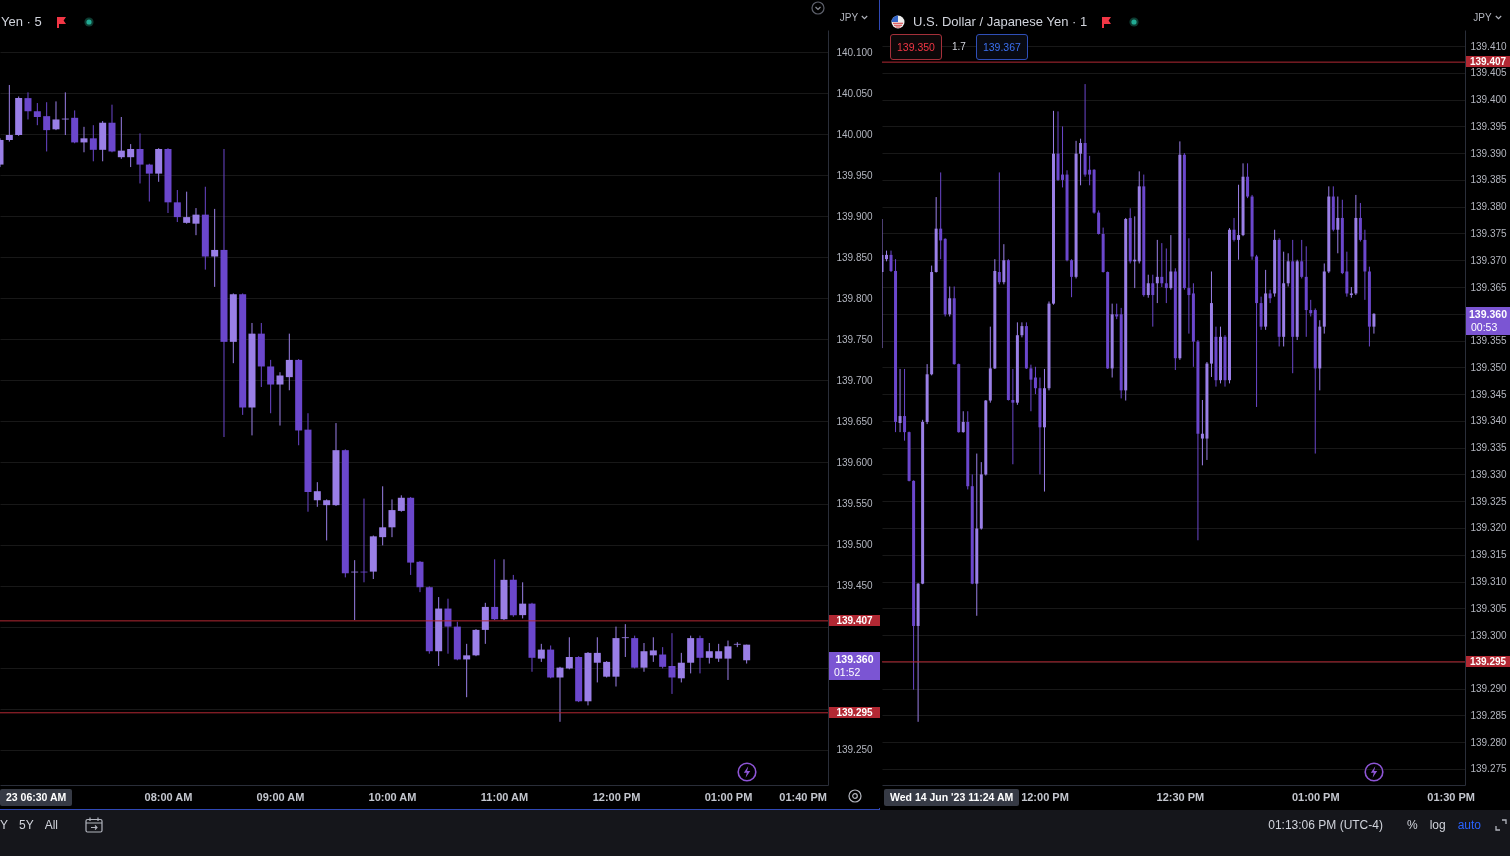 The height and width of the screenshot is (856, 1510). I want to click on y-tick-label: 139.335, so click(1489, 448).